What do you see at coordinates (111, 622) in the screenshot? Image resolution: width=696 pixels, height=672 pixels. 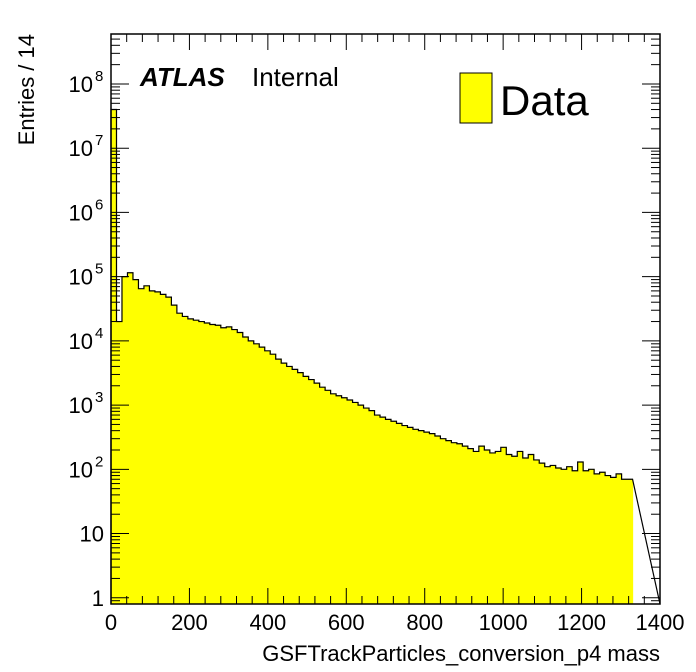 I see `x-tick-label: 0` at bounding box center [111, 622].